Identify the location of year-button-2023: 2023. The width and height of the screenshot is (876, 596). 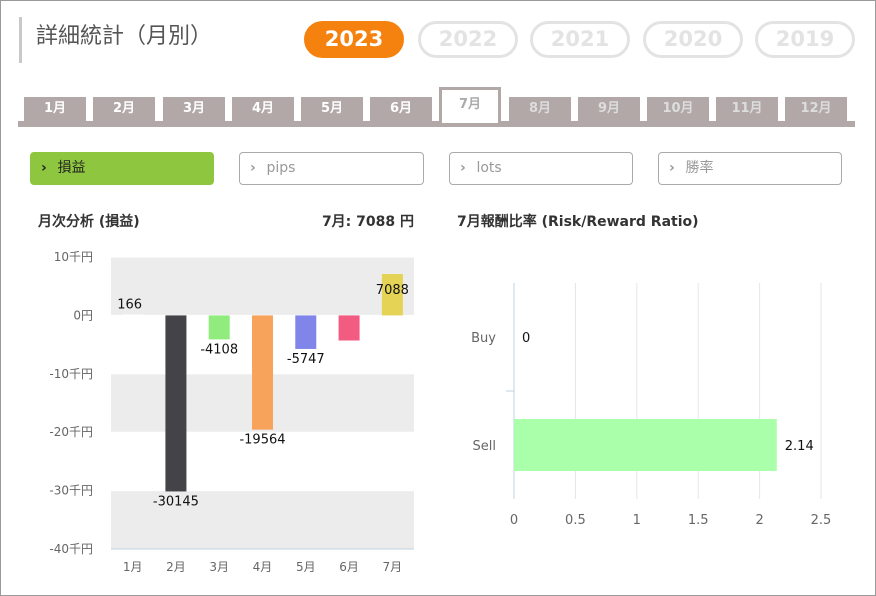
(354, 39).